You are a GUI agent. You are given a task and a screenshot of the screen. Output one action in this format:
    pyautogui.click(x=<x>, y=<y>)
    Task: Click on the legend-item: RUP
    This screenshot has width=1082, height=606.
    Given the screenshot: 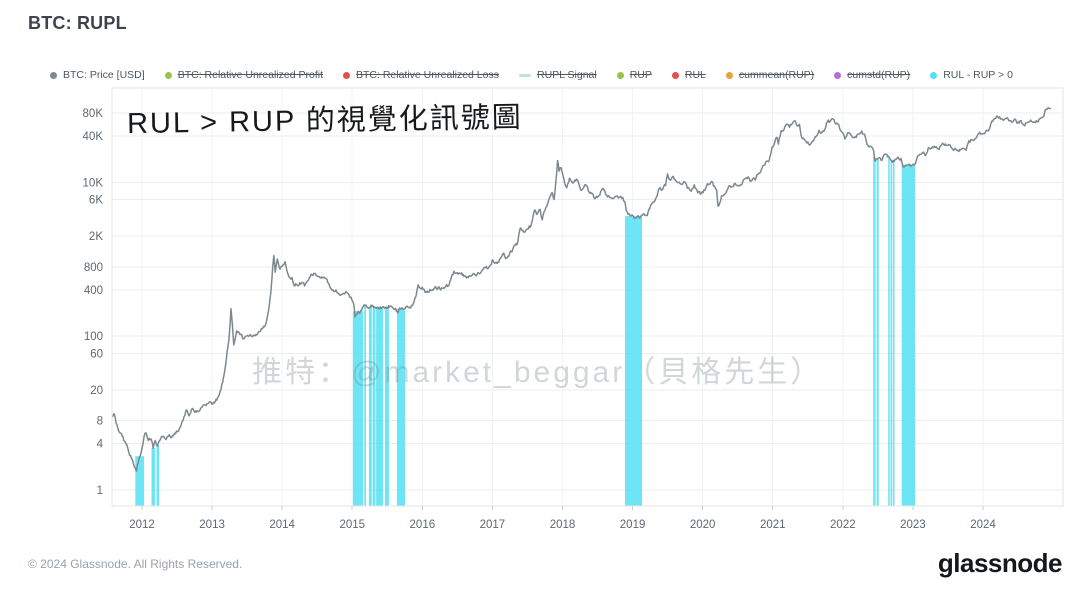 What is the action you would take?
    pyautogui.click(x=634, y=75)
    